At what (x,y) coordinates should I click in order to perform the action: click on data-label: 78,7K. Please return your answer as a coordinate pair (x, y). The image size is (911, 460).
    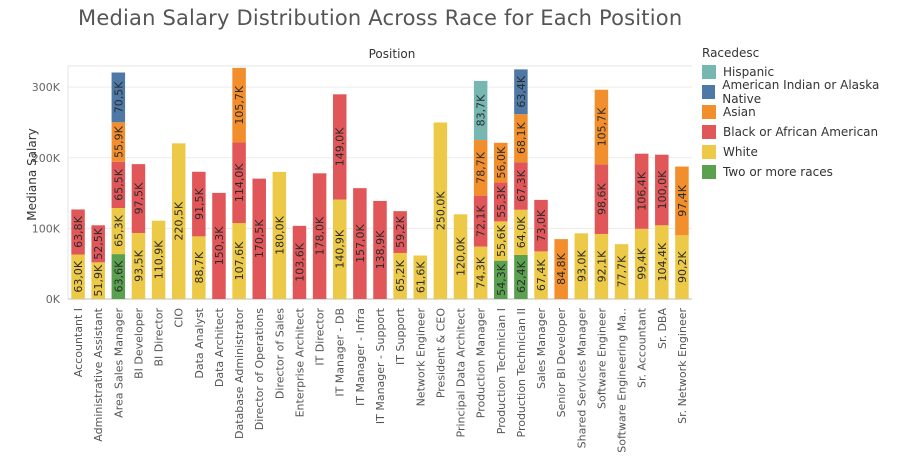
    Looking at the image, I should click on (481, 167).